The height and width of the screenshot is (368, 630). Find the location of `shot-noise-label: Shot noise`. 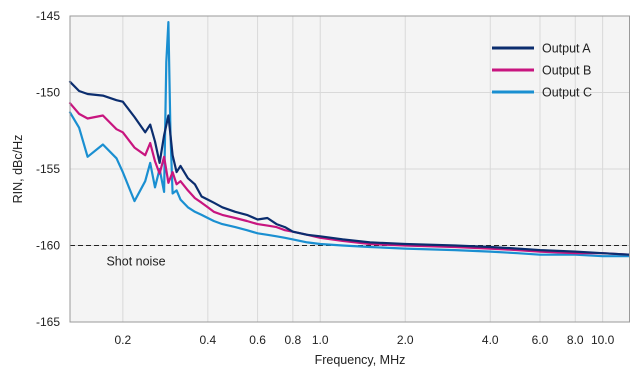

shot-noise-label: Shot noise is located at coordinates (135, 262).